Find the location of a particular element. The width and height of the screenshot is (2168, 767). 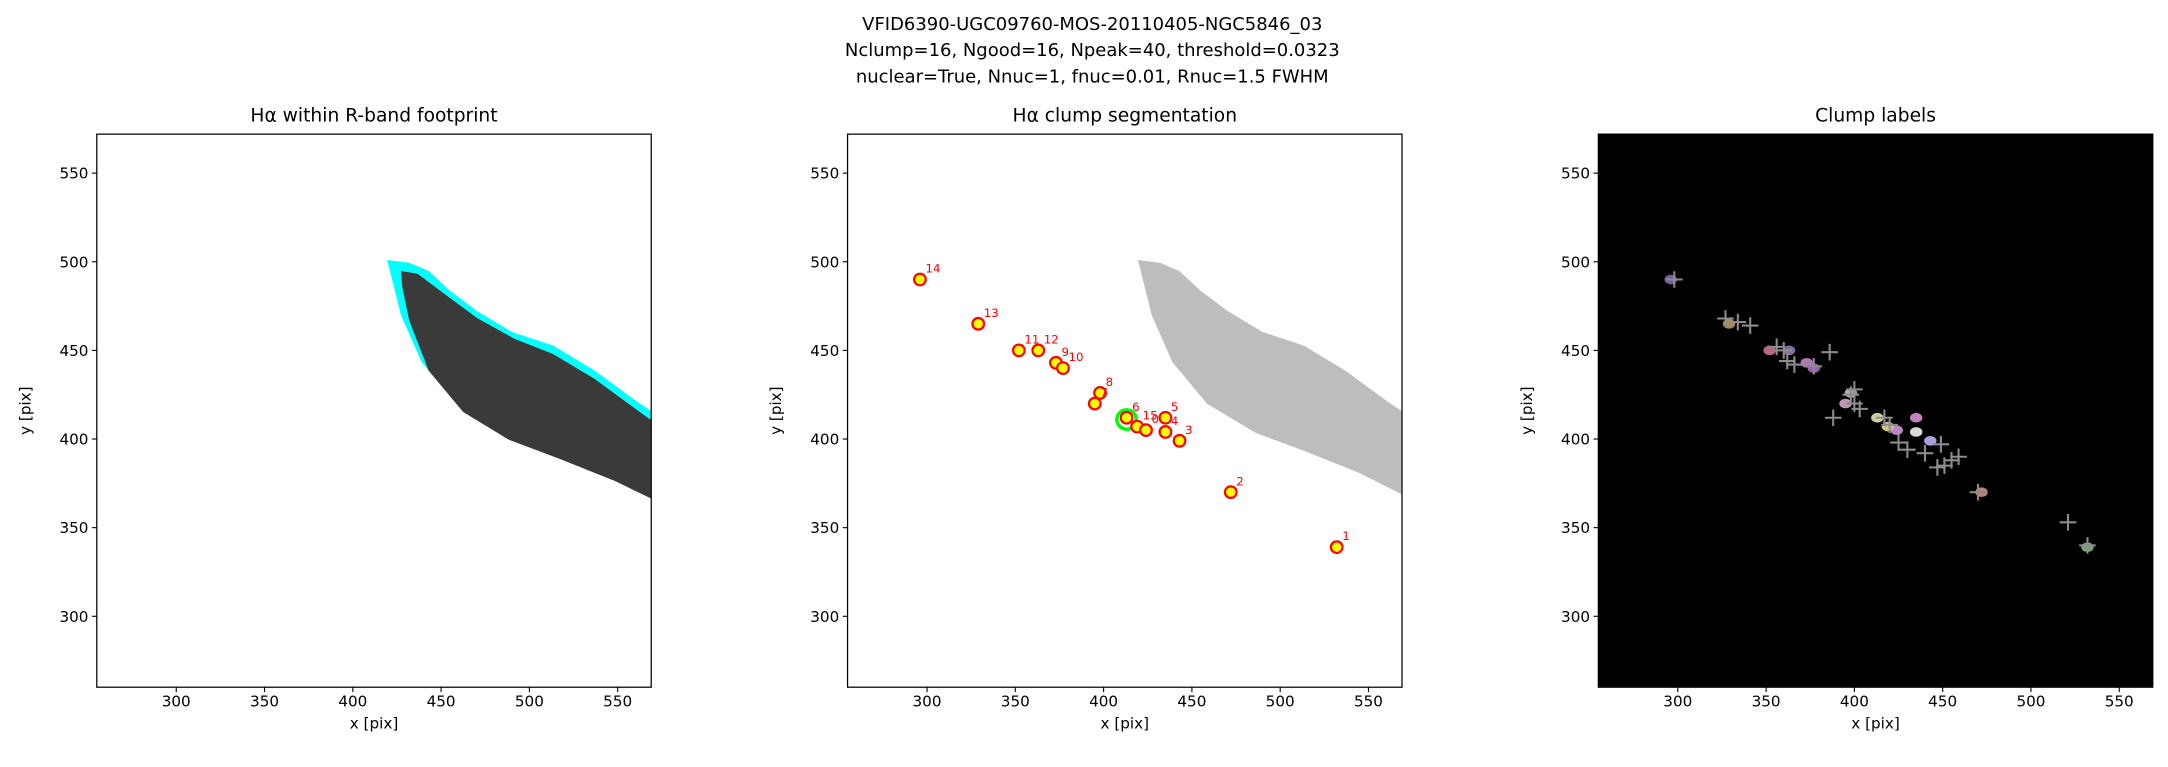

clump-label: 3 is located at coordinates (1188, 430).